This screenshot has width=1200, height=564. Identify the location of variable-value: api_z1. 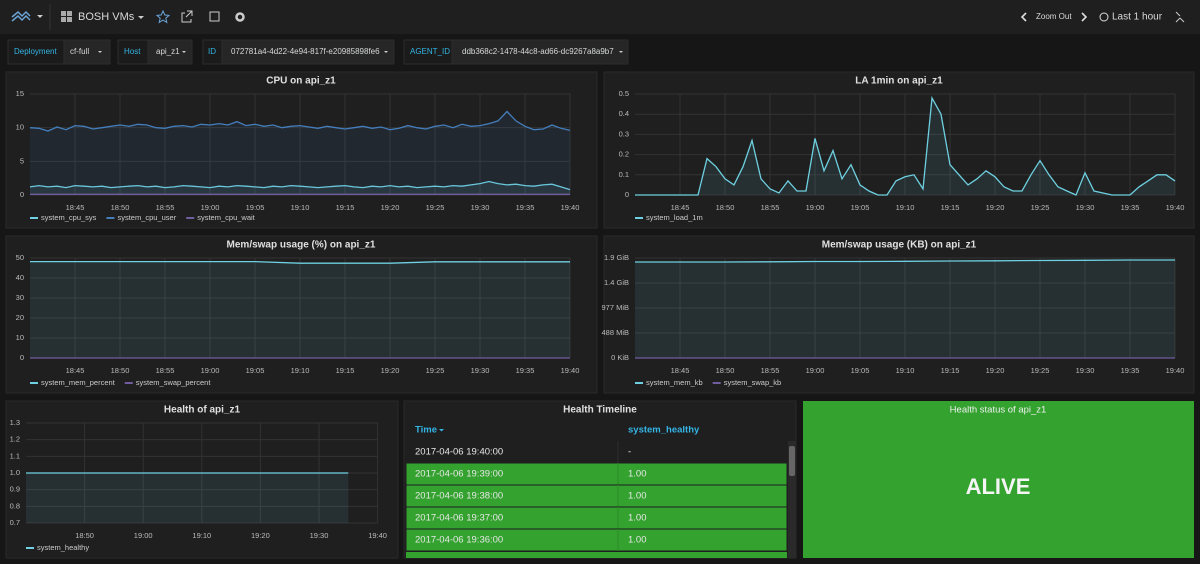
(168, 51).